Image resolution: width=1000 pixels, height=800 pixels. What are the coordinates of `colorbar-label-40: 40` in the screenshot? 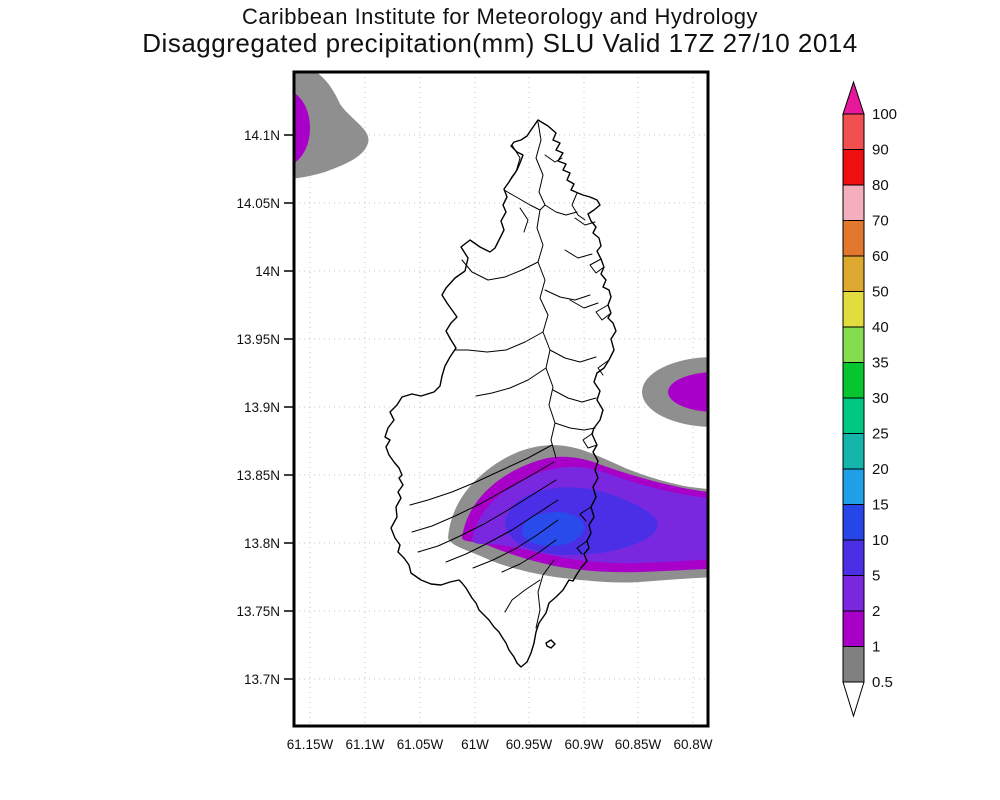 It's located at (880, 327).